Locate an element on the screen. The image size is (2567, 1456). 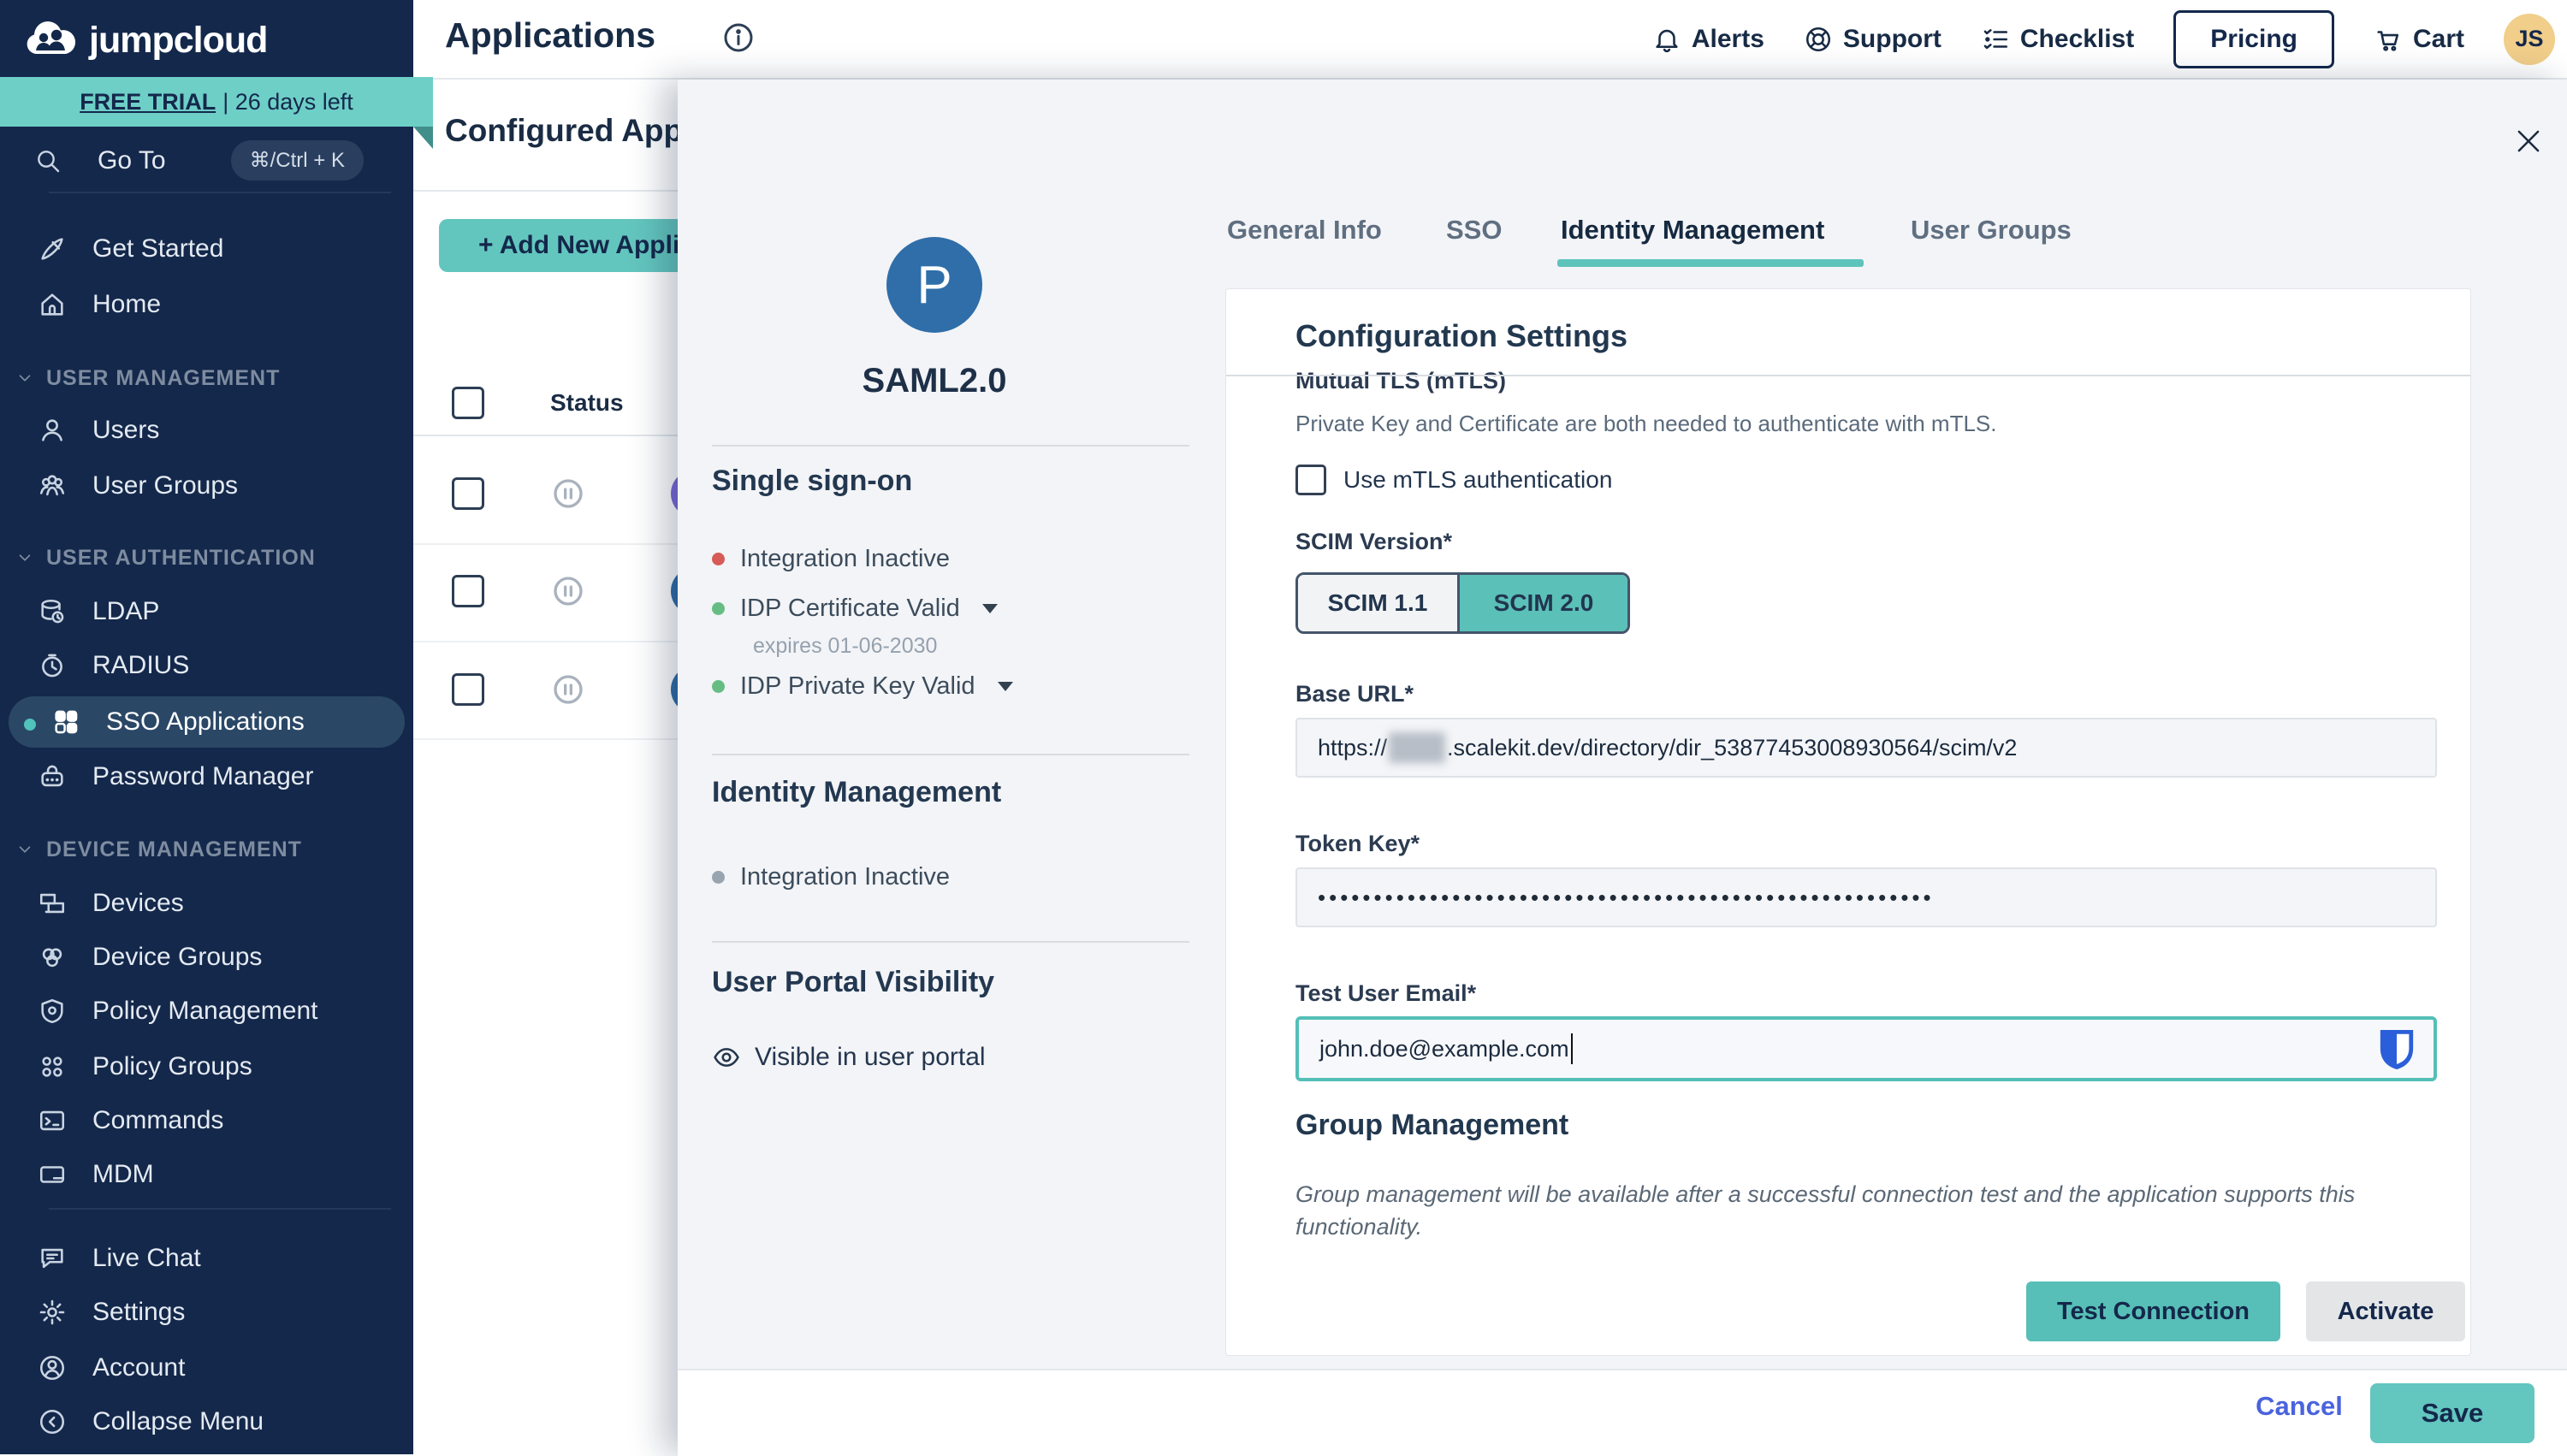
sidebar-section-user-authentication: USER AUTHENTICATION is located at coordinates (206, 558).